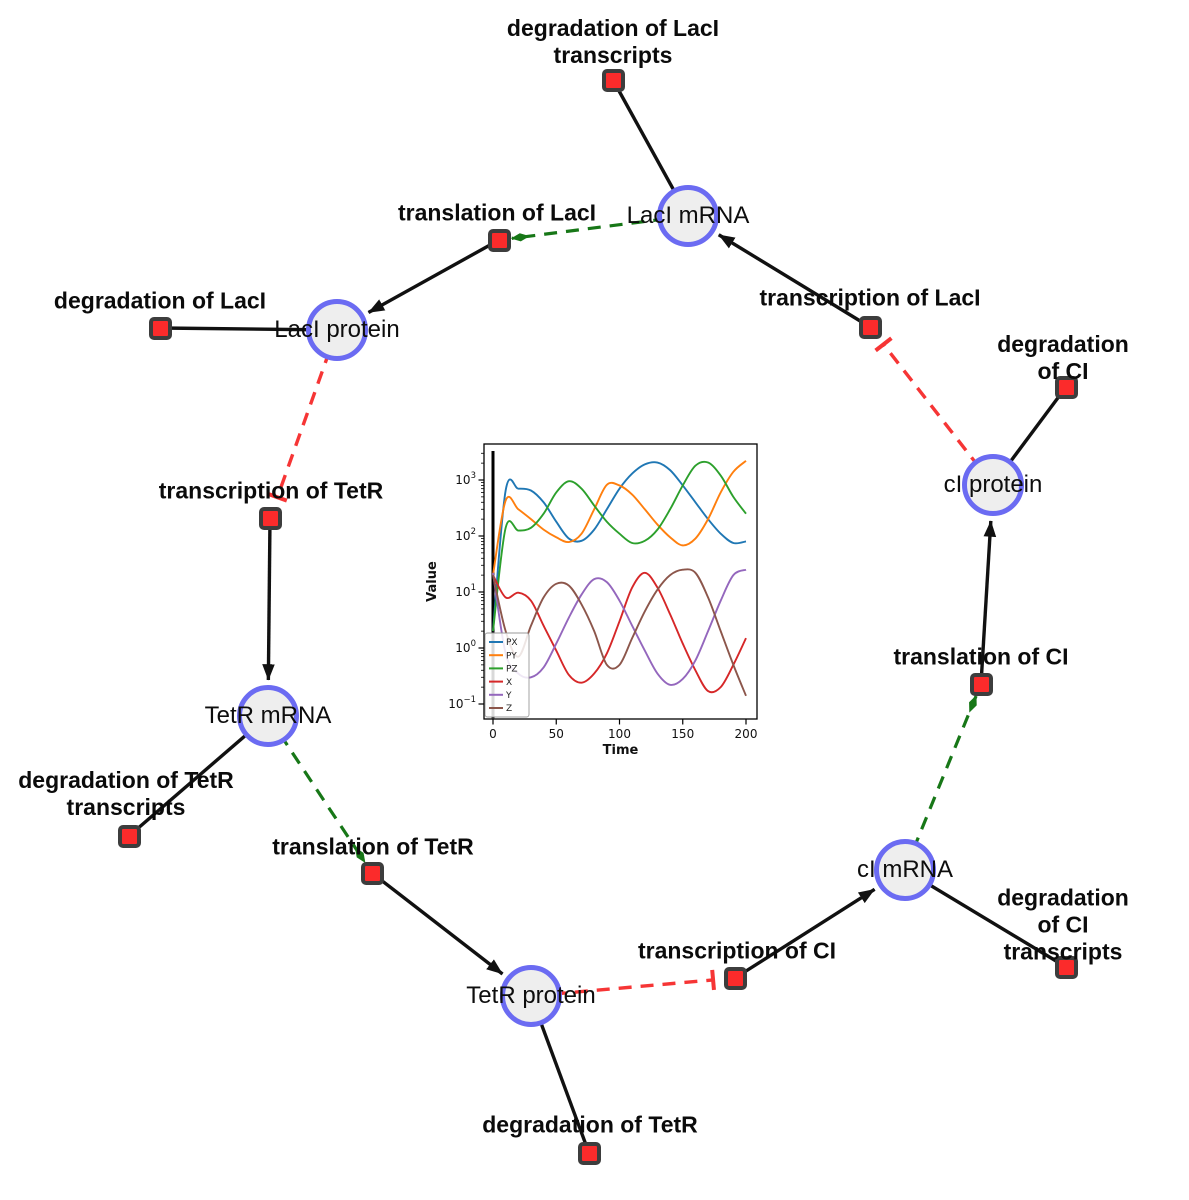 The image size is (1189, 1200). I want to click on reaction-node-translation-tetr, so click(372, 873).